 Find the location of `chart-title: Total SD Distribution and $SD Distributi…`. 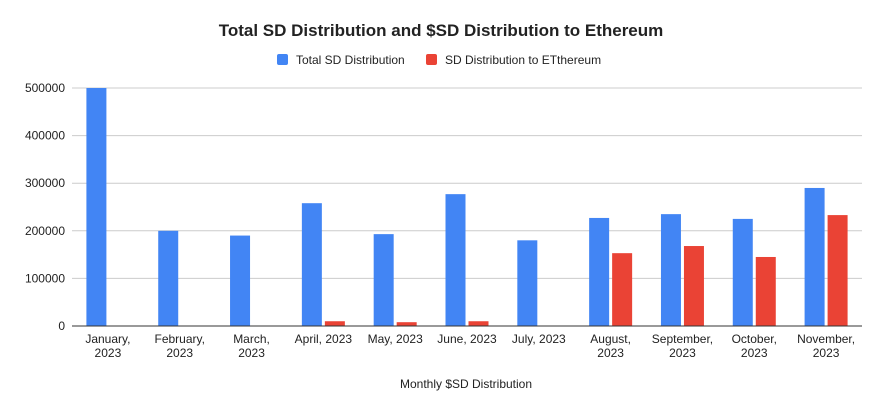

chart-title: Total SD Distribution and $SD Distributi… is located at coordinates (441, 30).